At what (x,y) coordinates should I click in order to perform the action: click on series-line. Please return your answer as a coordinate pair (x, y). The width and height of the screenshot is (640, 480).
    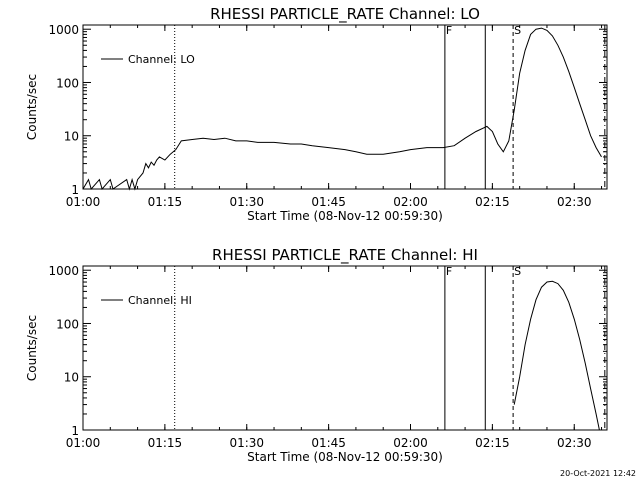
    Looking at the image, I should click on (556, 355).